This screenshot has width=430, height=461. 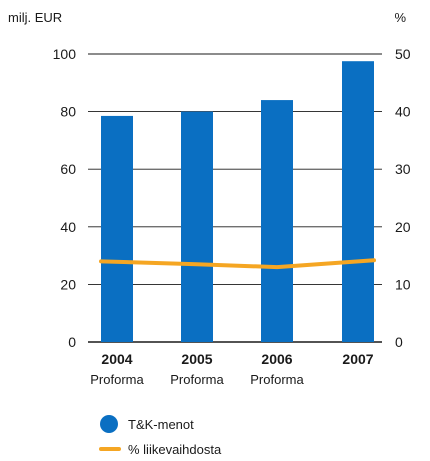 I want to click on right-tick-label: 20, so click(x=403, y=227).